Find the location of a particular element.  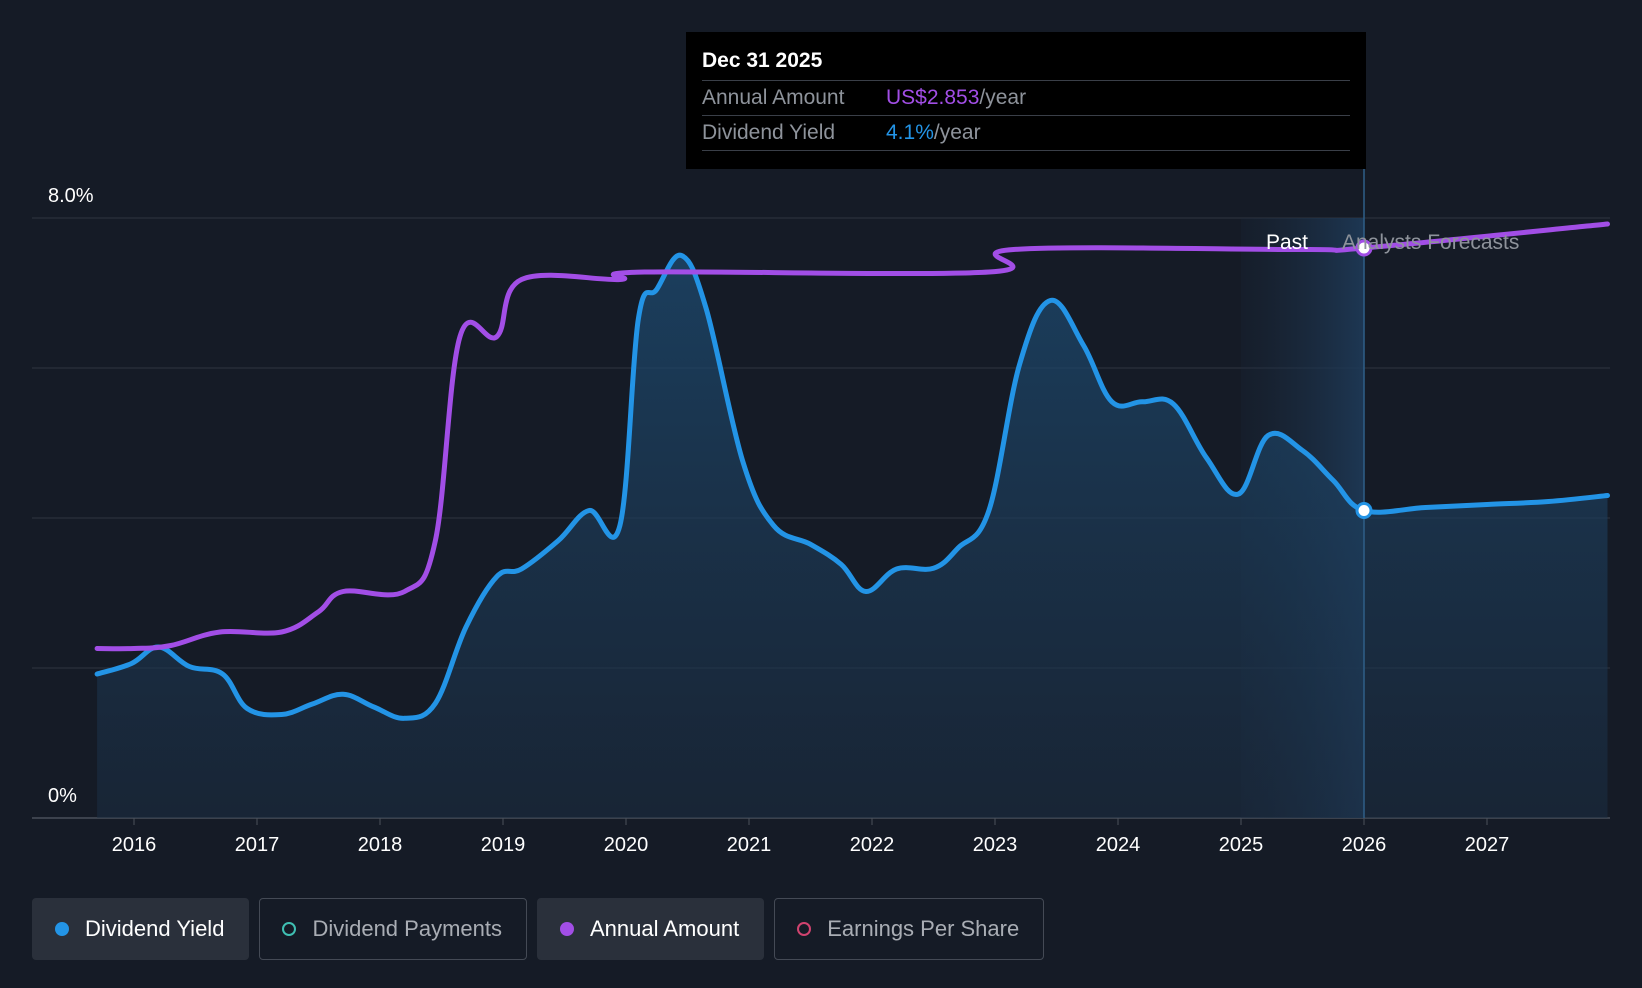

x-tick-label: 2016 is located at coordinates (134, 845).